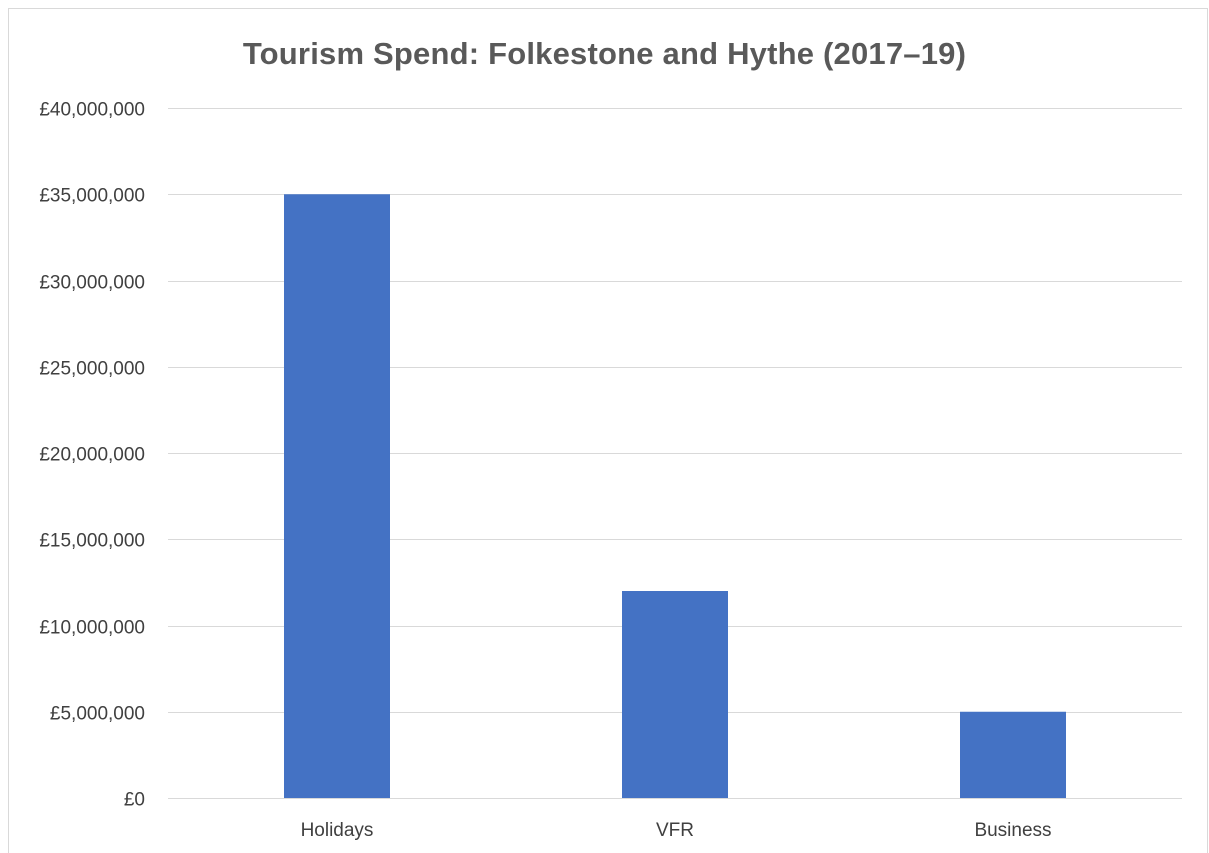  What do you see at coordinates (92, 283) in the screenshot?
I see `y-tick-label: £30,000,000` at bounding box center [92, 283].